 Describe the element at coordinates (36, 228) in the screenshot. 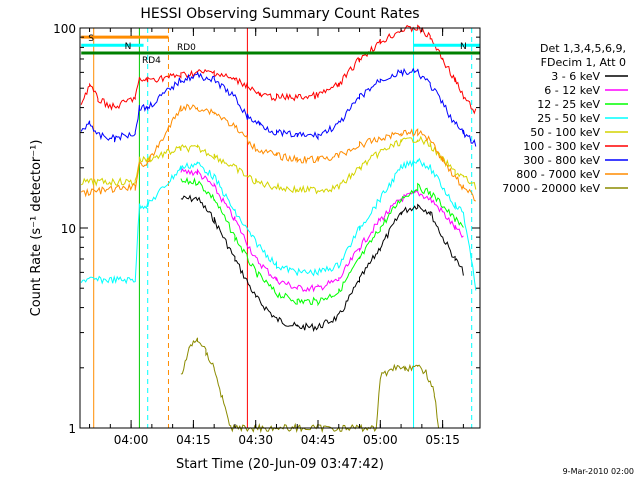

I see `y-axis-label: Count Rate (s⁻¹ detector⁻¹)` at that location.